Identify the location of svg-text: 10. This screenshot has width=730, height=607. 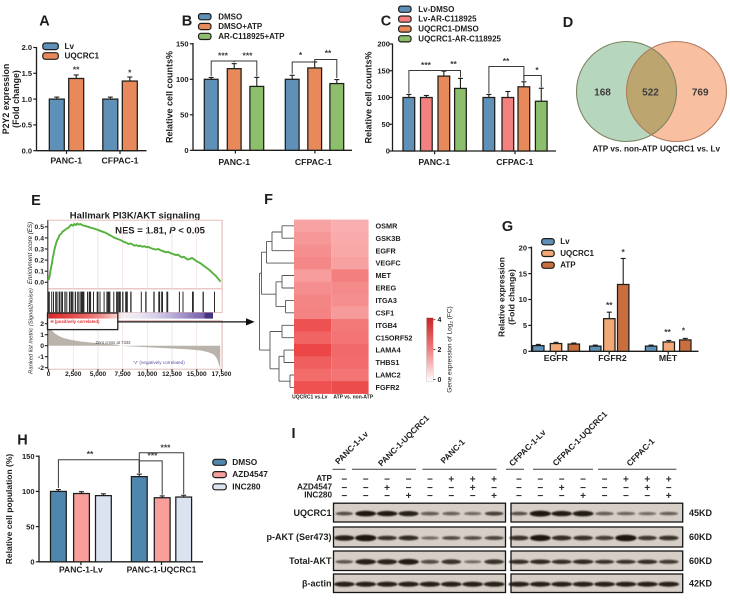
(523, 299).